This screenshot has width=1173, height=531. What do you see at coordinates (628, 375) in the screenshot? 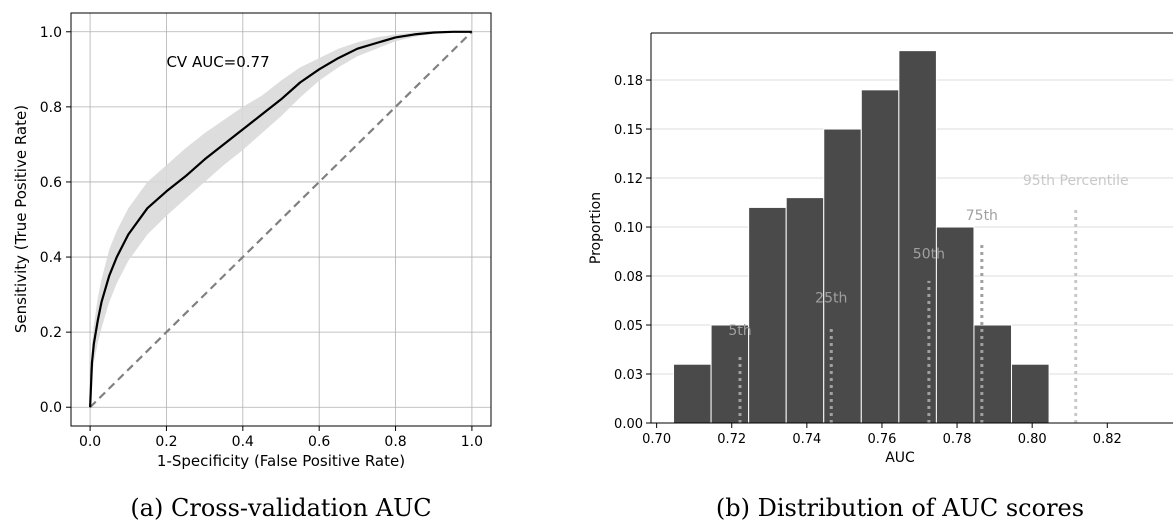
I see `histogram-y-tick-label: 0.03` at bounding box center [628, 375].